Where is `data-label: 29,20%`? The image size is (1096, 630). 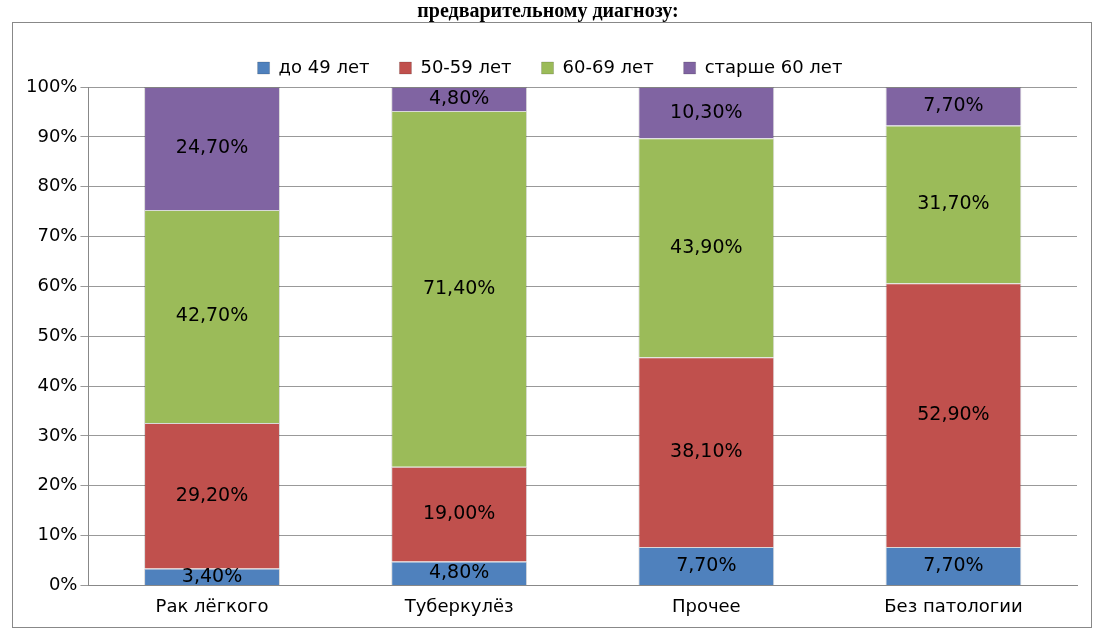 data-label: 29,20% is located at coordinates (212, 493).